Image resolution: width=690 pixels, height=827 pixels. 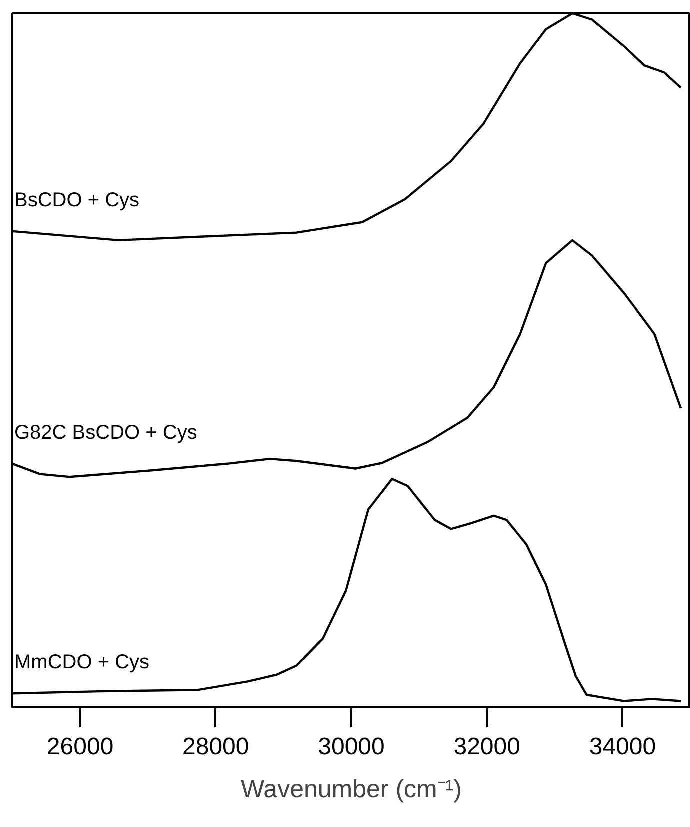 I want to click on series-label: G82C BsCDO + Cys, so click(x=106, y=433).